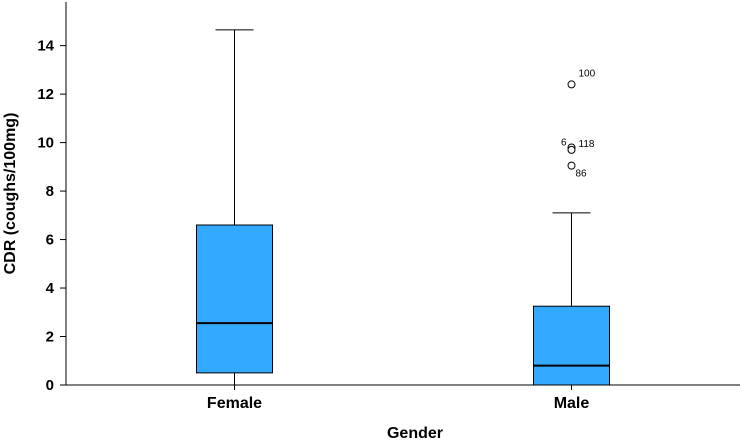  What do you see at coordinates (582, 174) in the screenshot?
I see `outlier-label: 86` at bounding box center [582, 174].